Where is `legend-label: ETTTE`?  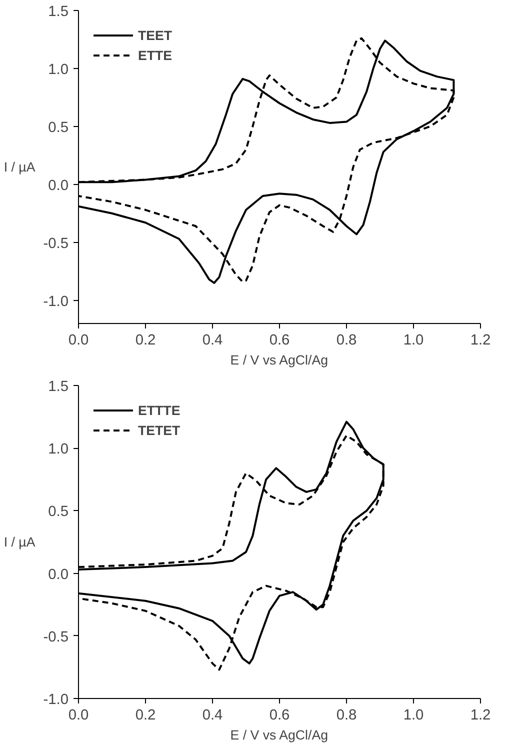 legend-label: ETTTE is located at coordinates (159, 410).